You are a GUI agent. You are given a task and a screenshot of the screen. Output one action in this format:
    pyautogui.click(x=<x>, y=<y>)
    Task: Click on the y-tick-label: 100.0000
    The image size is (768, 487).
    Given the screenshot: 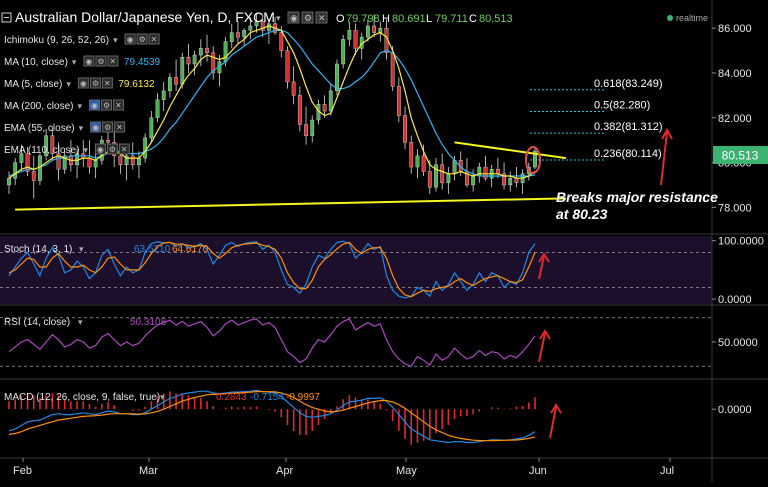 What is the action you would take?
    pyautogui.click(x=741, y=242)
    